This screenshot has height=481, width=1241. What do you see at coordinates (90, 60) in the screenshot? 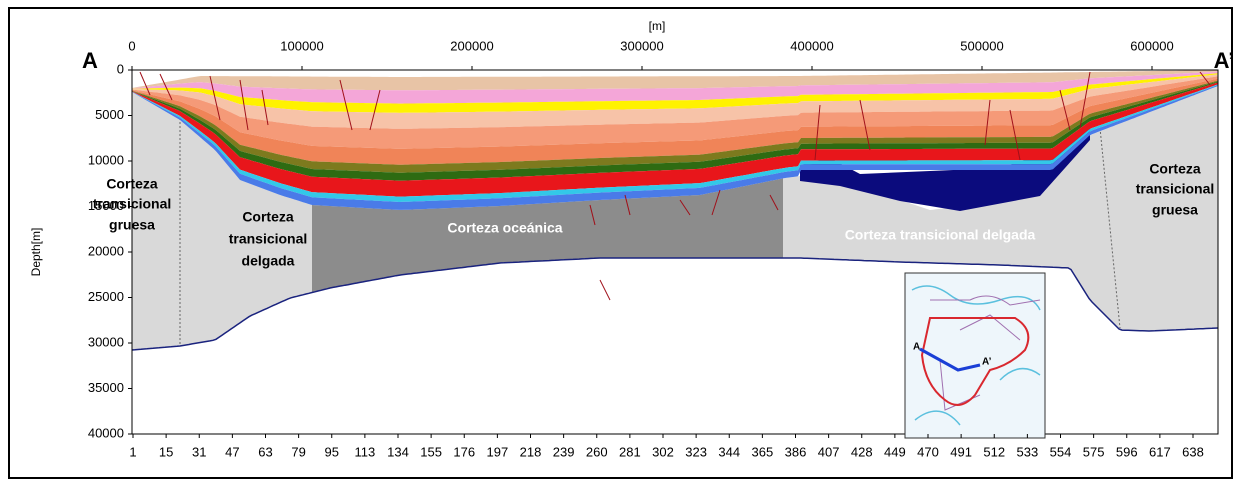
I see `start-label: A` at bounding box center [90, 60].